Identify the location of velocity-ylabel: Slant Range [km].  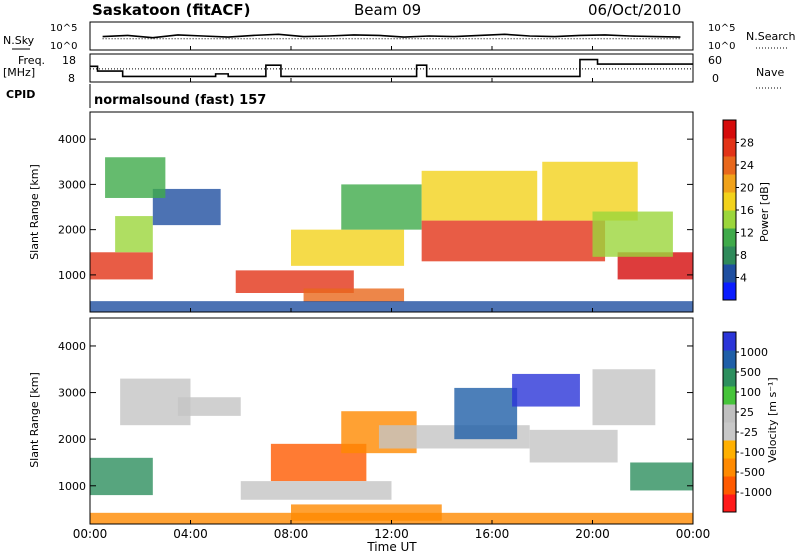
(34, 420).